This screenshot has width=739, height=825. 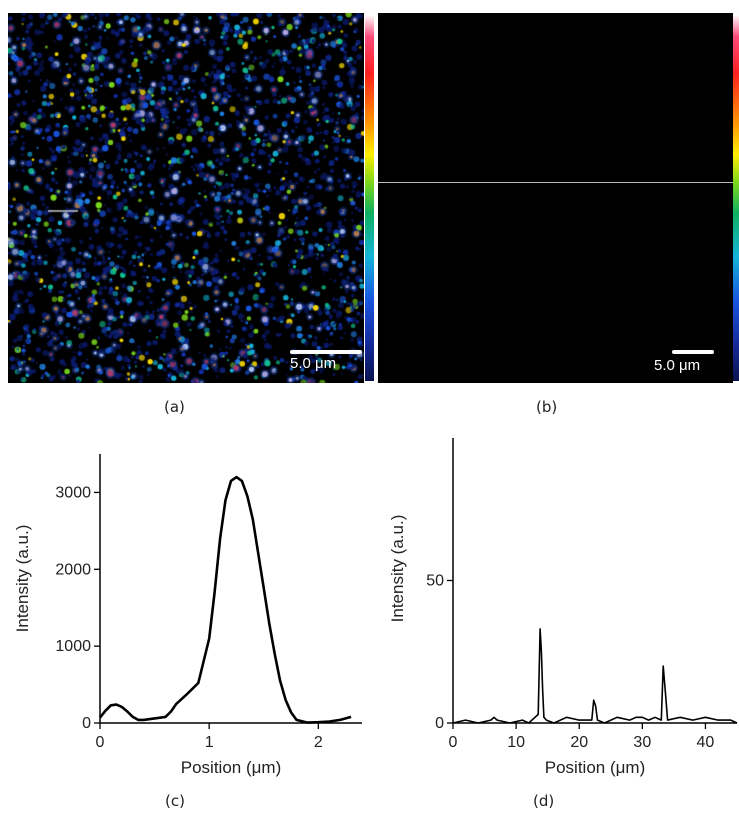 I want to click on colorbar-a, so click(x=369, y=198).